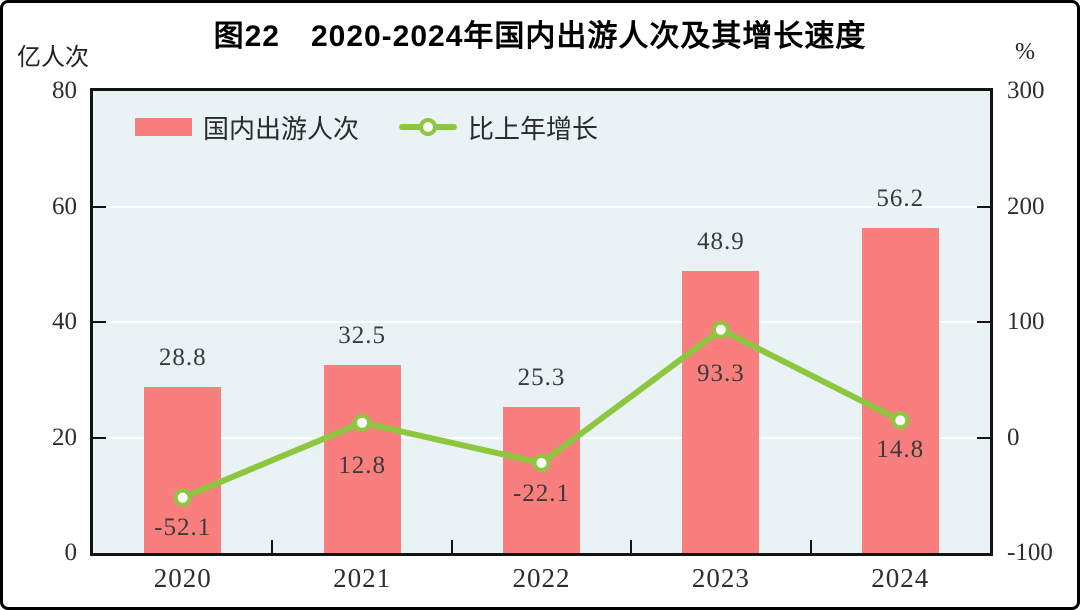  I want to click on legend-line-swatch, so click(428, 127).